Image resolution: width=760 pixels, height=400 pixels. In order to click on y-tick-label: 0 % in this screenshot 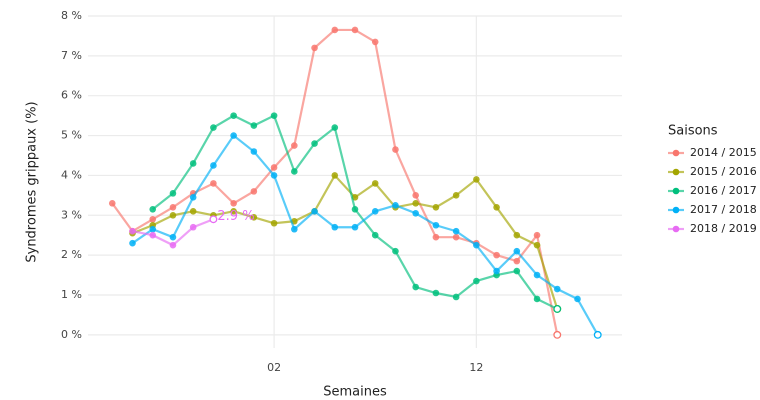, I will do `click(71, 334)`.